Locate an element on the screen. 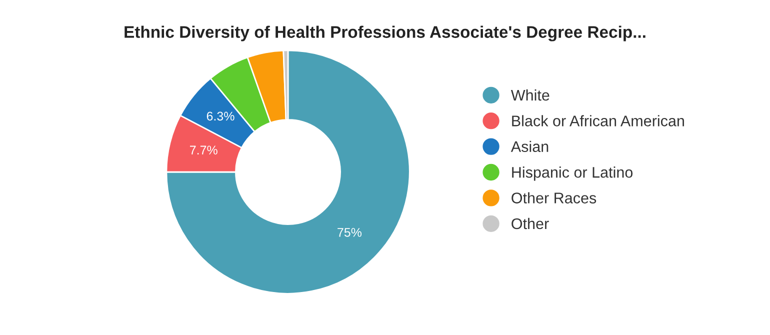  legend-label: Asian is located at coordinates (529, 146).